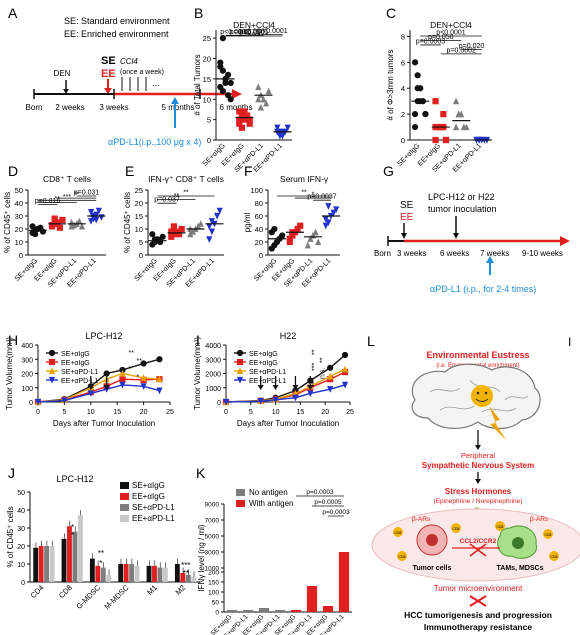 The width and height of the screenshot is (580, 635). Describe the element at coordinates (212, 569) in the screenshot. I see `y-tick-label: 1000` at that location.